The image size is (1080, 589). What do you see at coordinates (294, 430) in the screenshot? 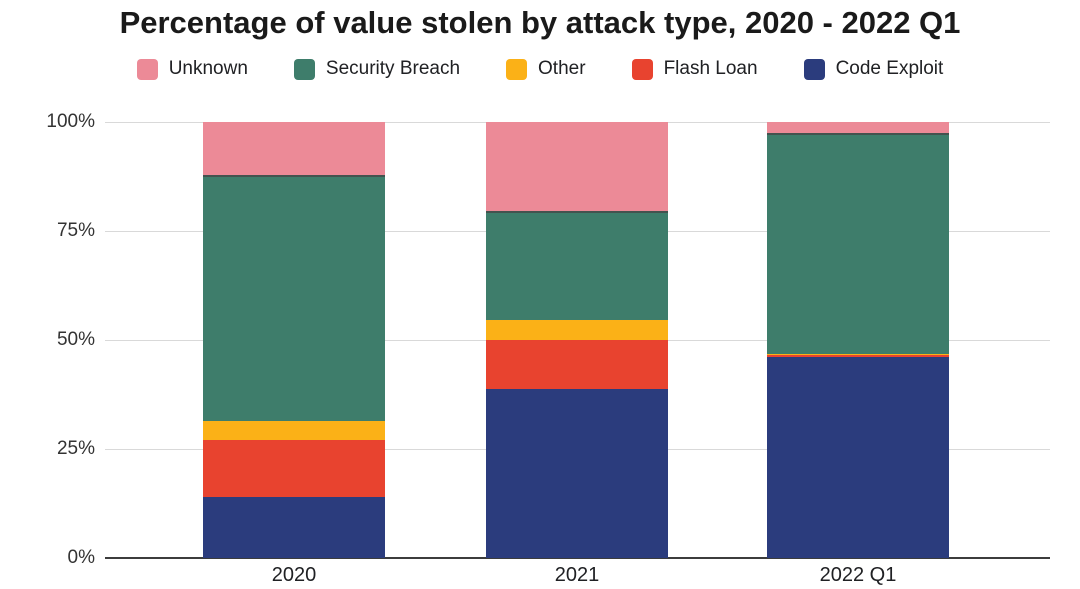
I see `bar-segment-2020-other` at bounding box center [294, 430].